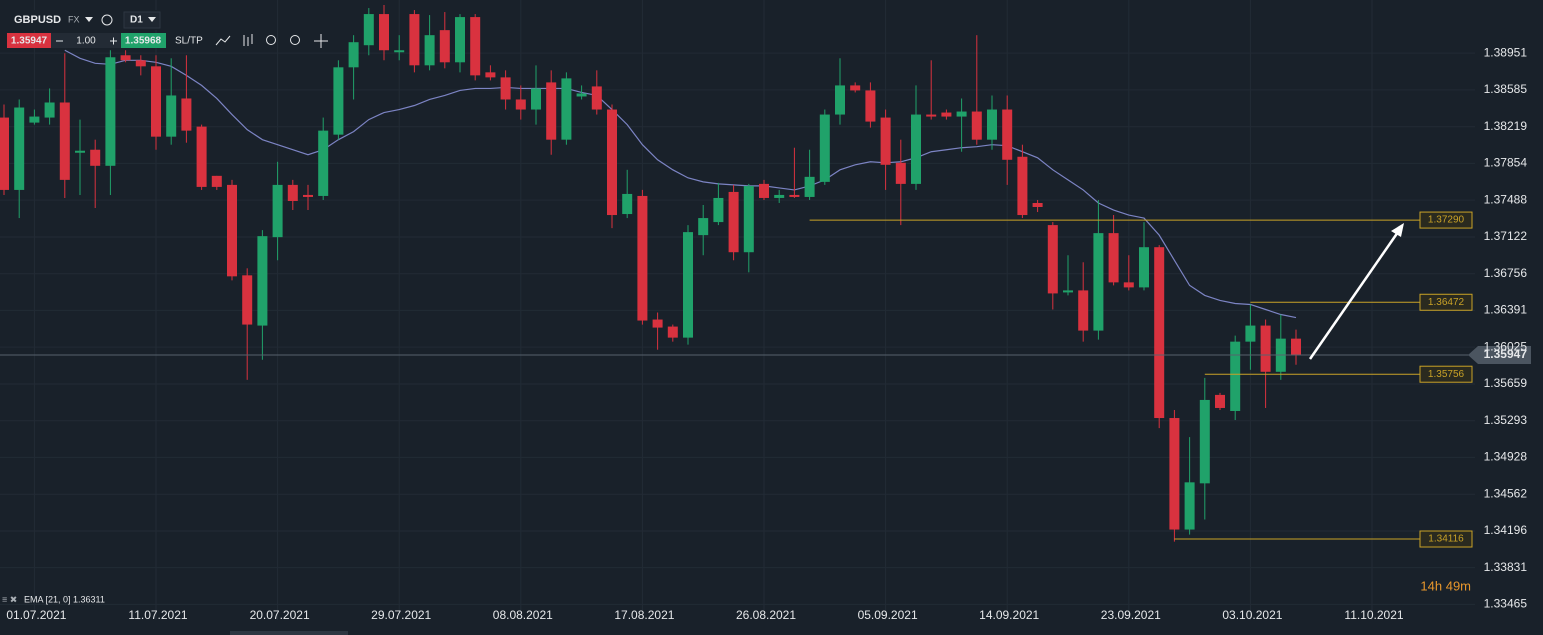  Describe the element at coordinates (189, 41) in the screenshot. I see `sltp: SL/TP` at that location.